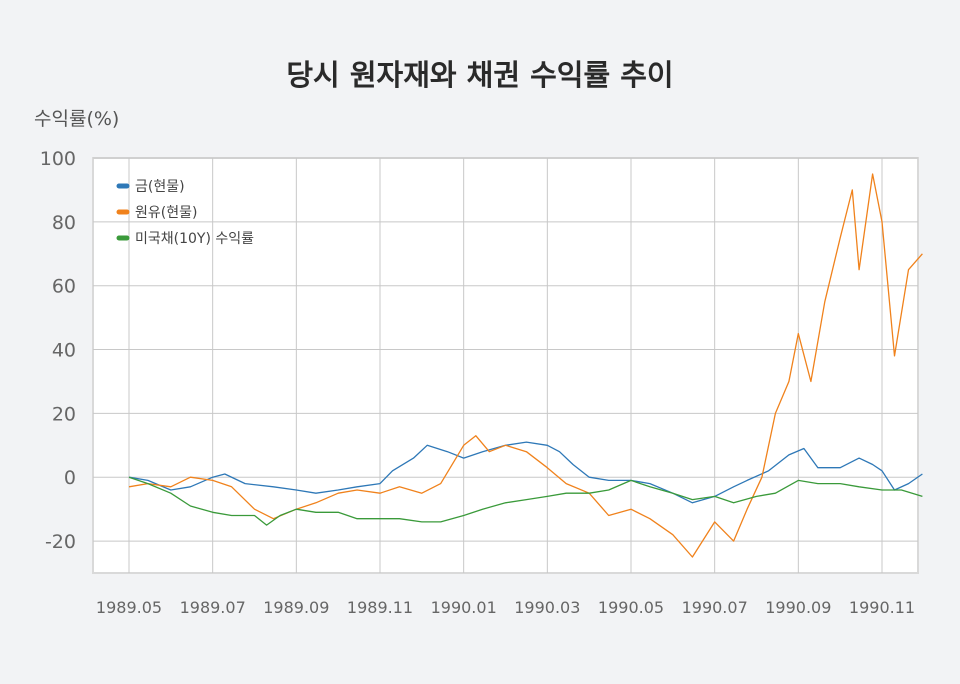  Describe the element at coordinates (129, 607) in the screenshot. I see `x-tick-label: 1989.05` at that location.